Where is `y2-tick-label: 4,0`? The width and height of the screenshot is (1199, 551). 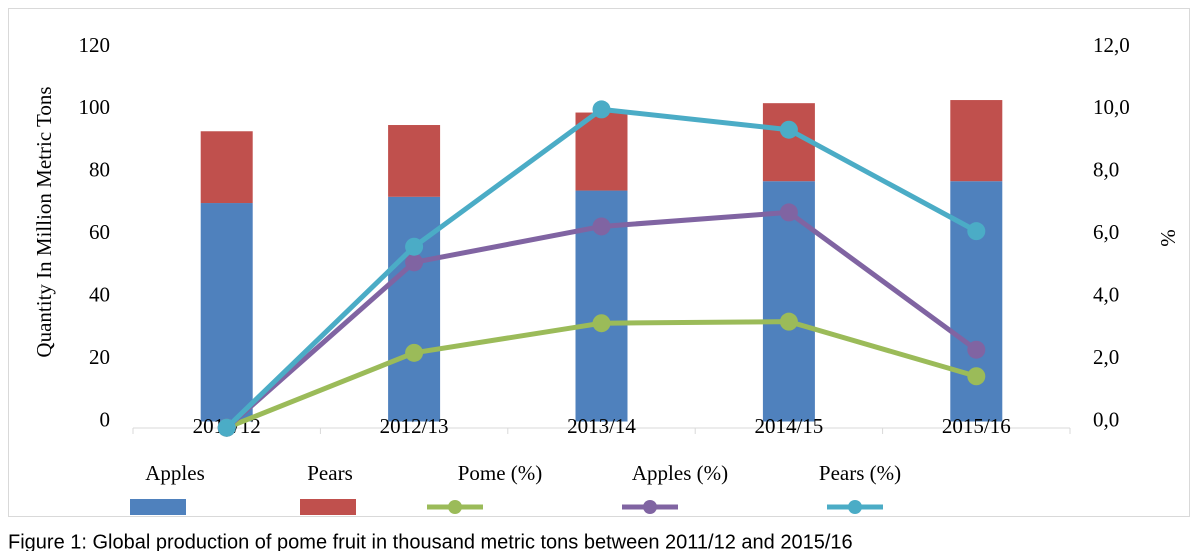
y2-tick-label: 4,0 is located at coordinates (1106, 294).